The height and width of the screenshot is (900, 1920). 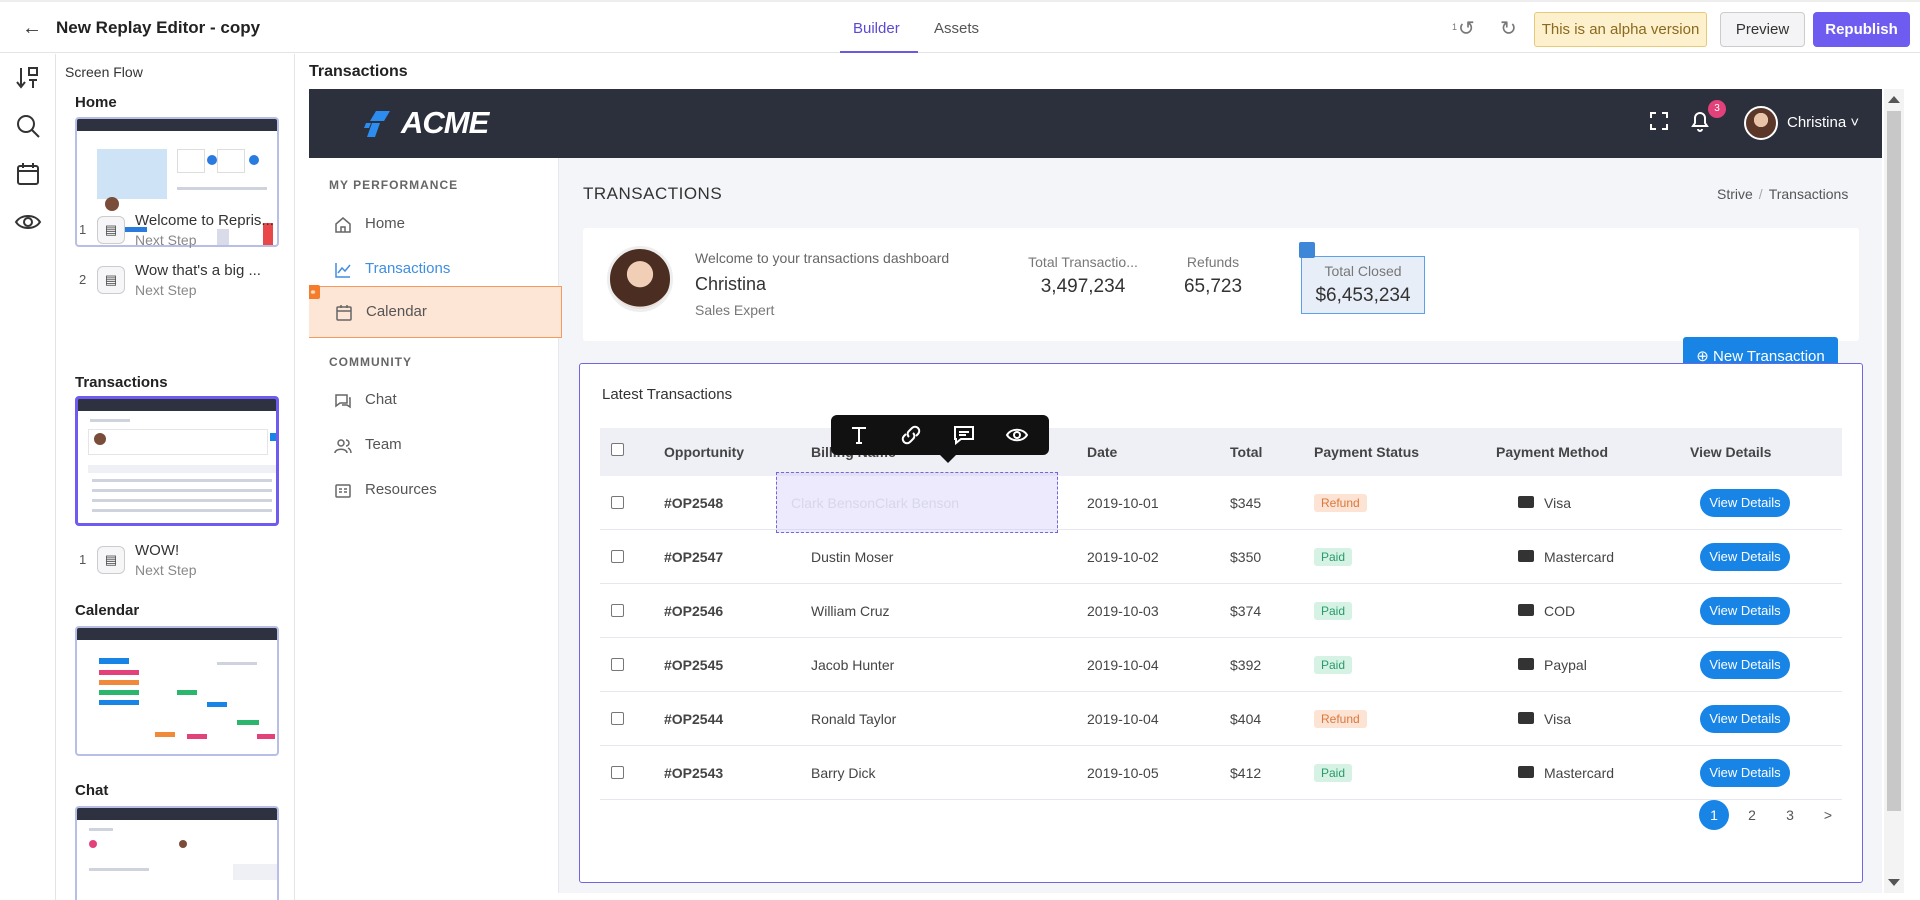 I want to click on sidebar-item-resources: Resources, so click(x=434, y=491).